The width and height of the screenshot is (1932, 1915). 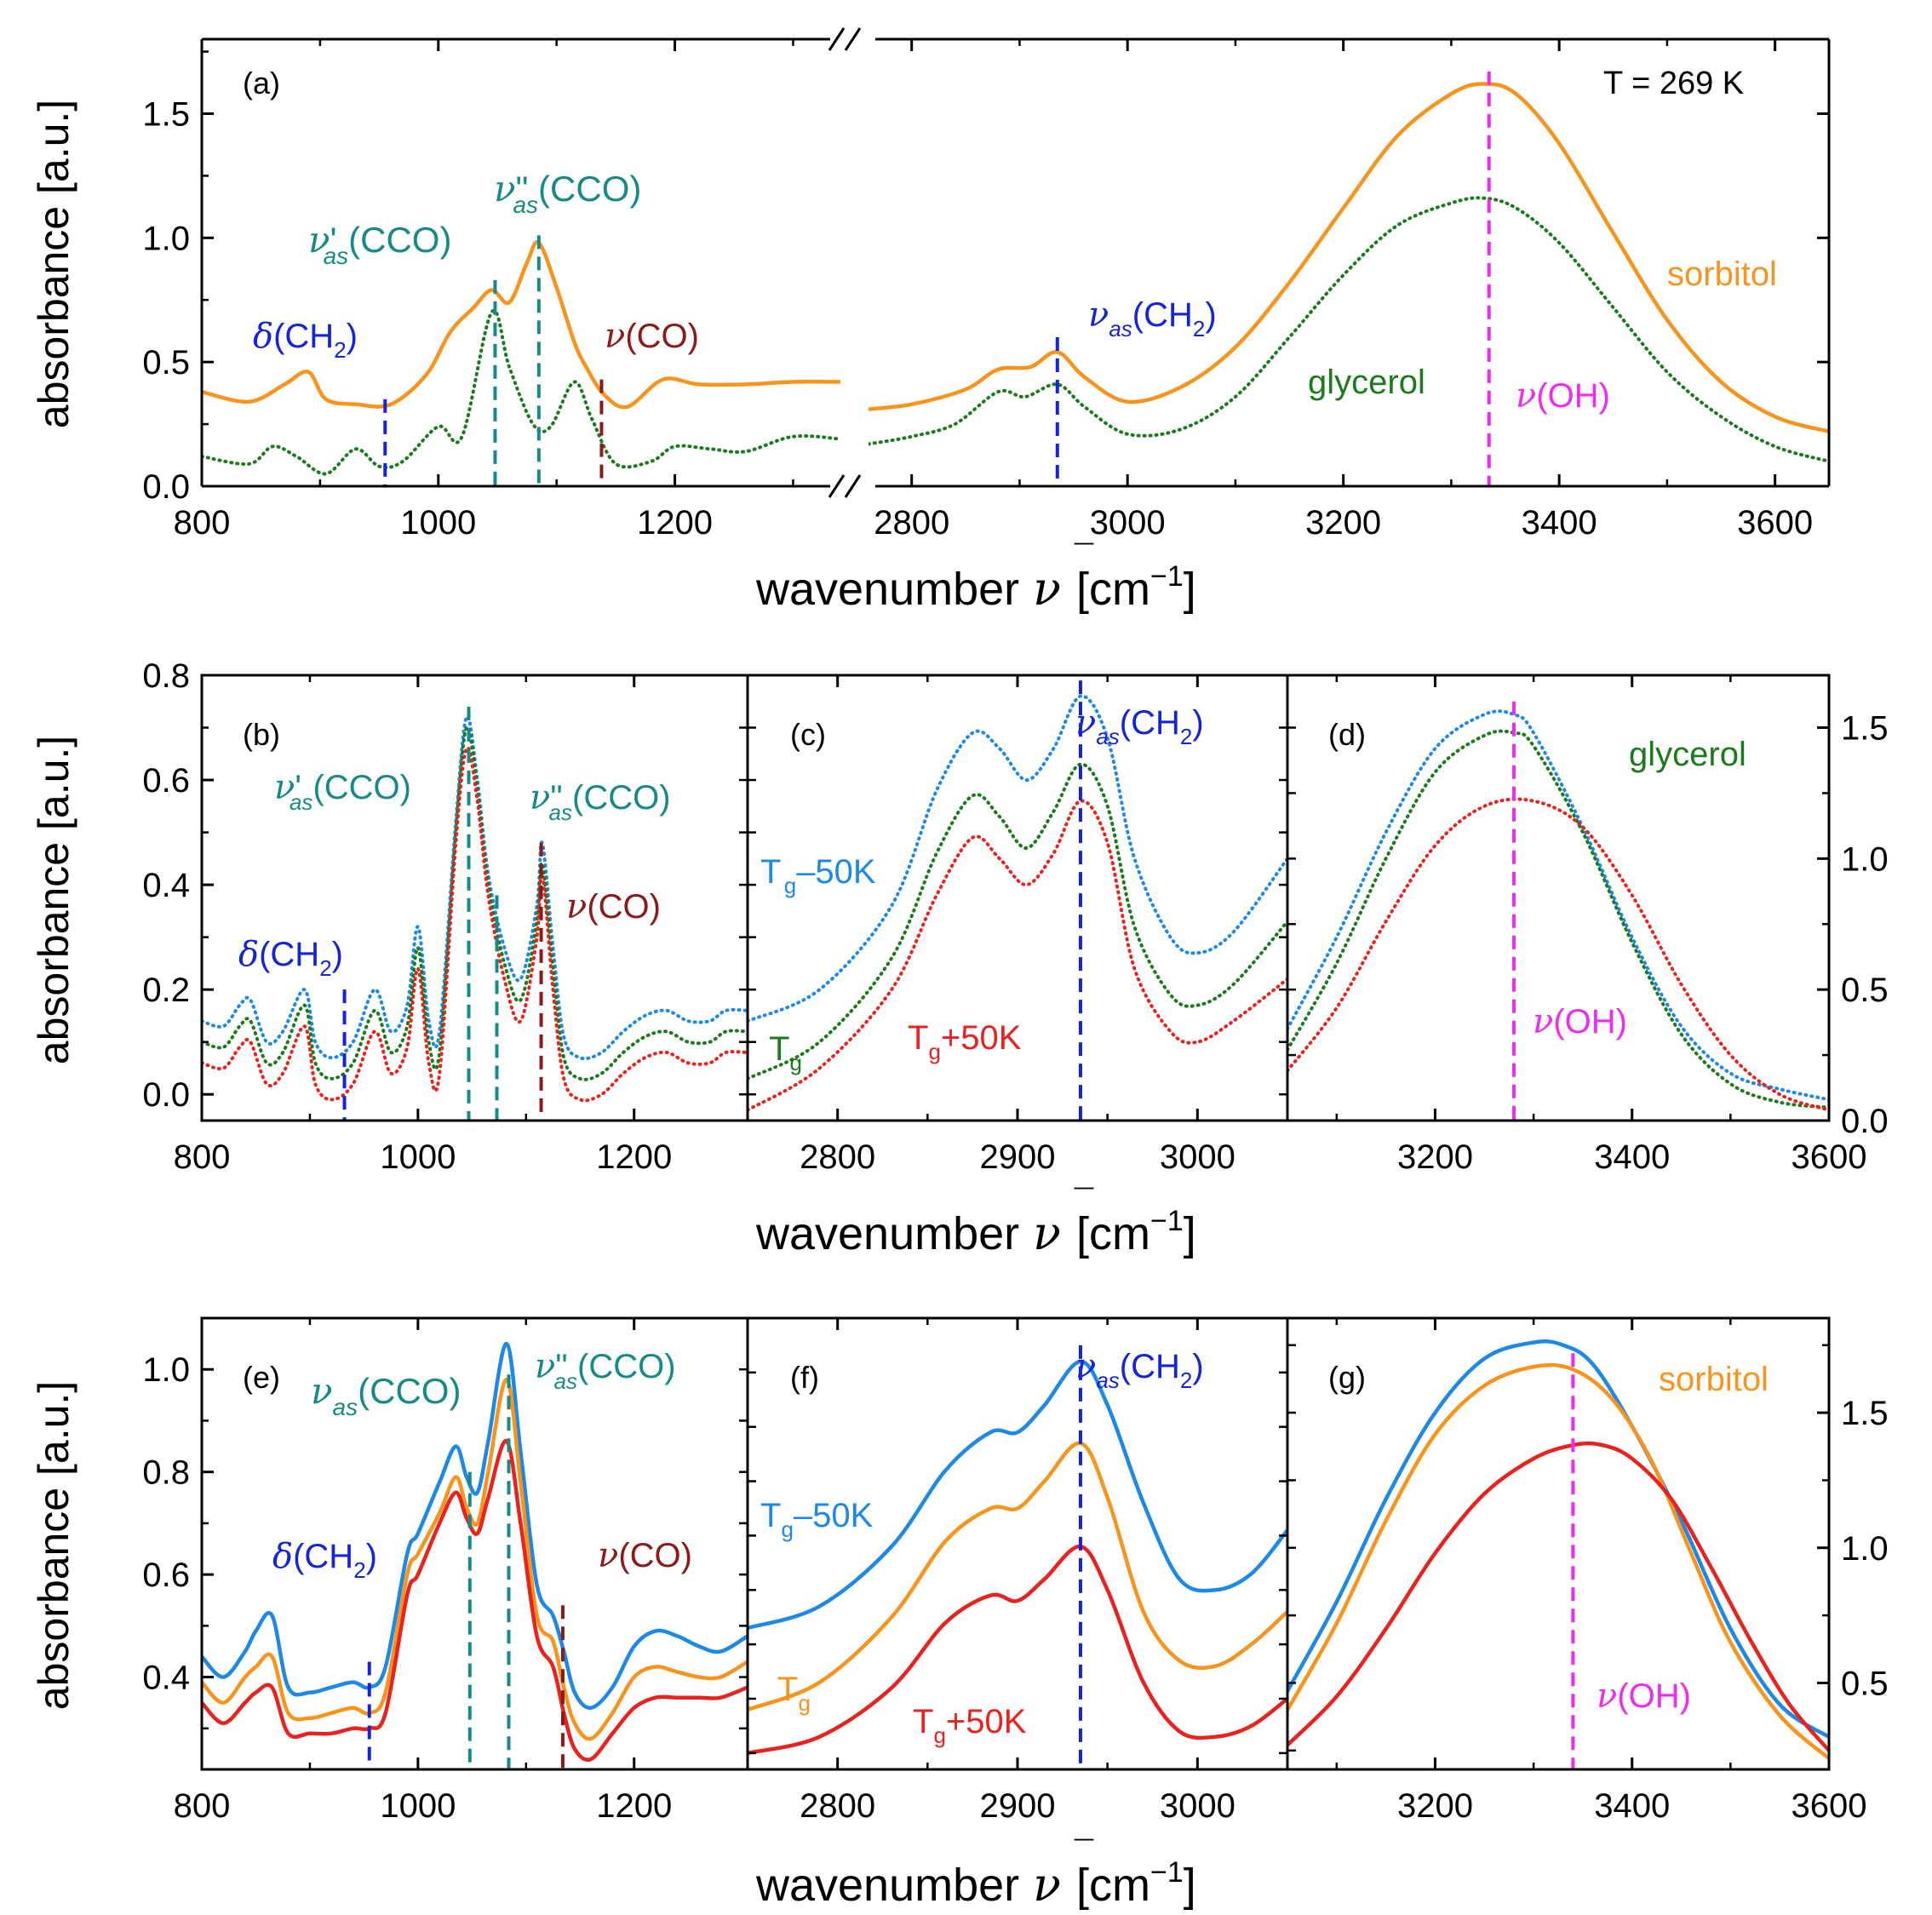 What do you see at coordinates (1673, 84) in the screenshot?
I see `temperature-label: T = 269 K` at bounding box center [1673, 84].